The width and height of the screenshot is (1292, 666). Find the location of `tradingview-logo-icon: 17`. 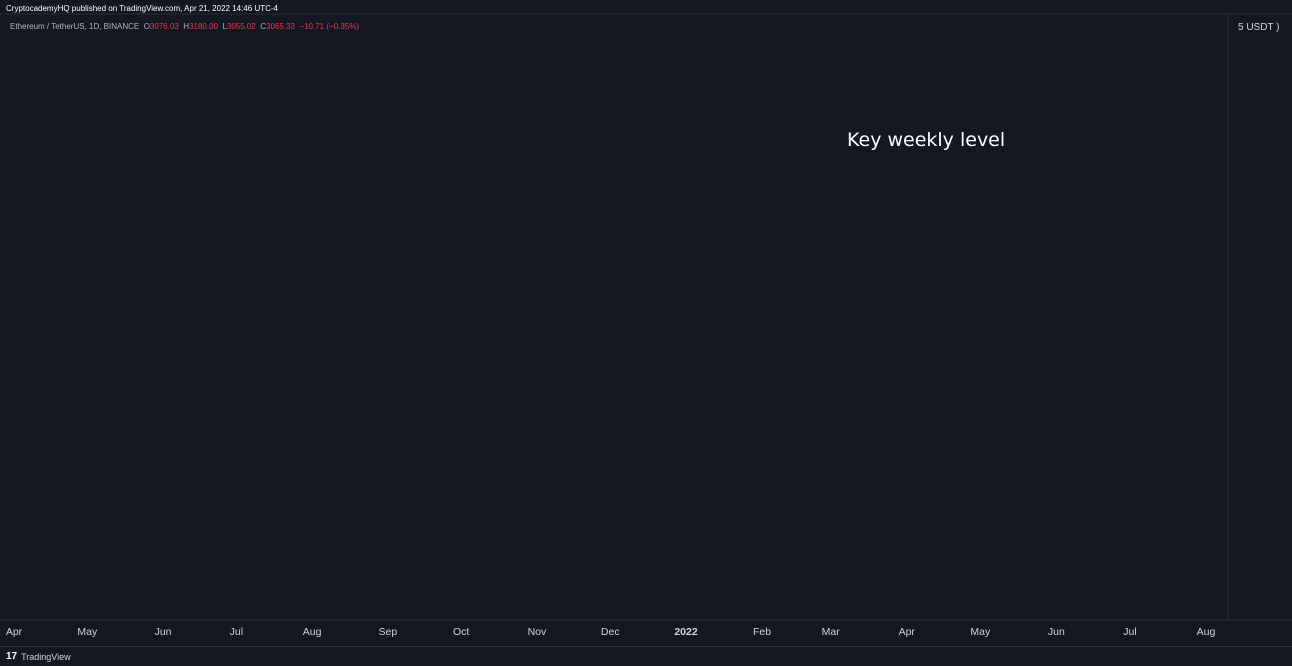

tradingview-logo-icon: 17 is located at coordinates (12, 656).